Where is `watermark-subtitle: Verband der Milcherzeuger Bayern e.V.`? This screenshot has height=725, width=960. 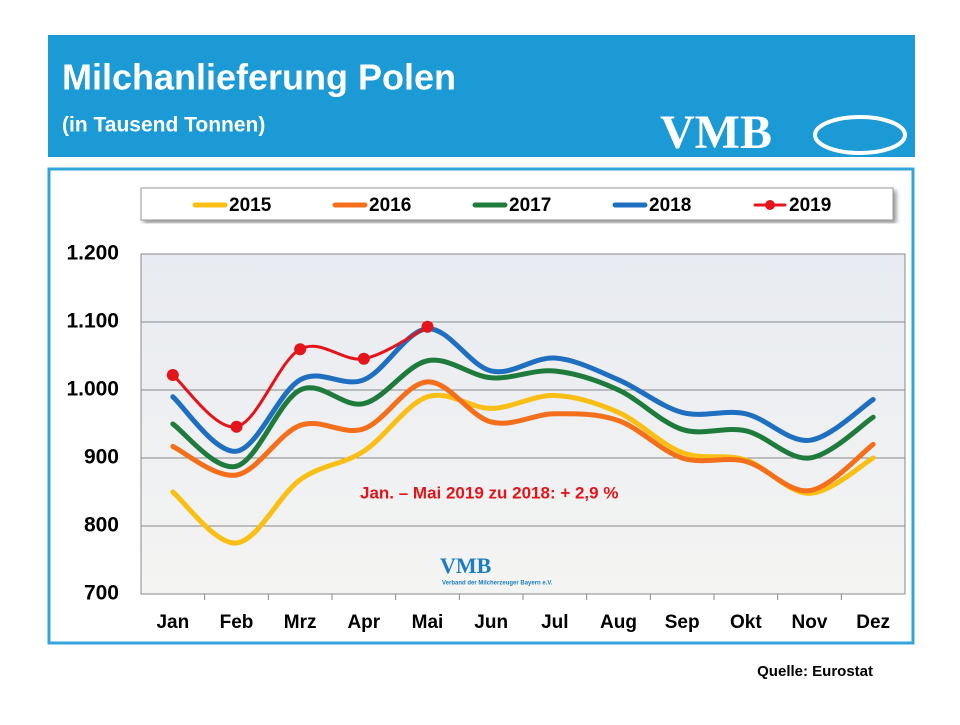 watermark-subtitle: Verband der Milcherzeuger Bayern e.V. is located at coordinates (497, 584).